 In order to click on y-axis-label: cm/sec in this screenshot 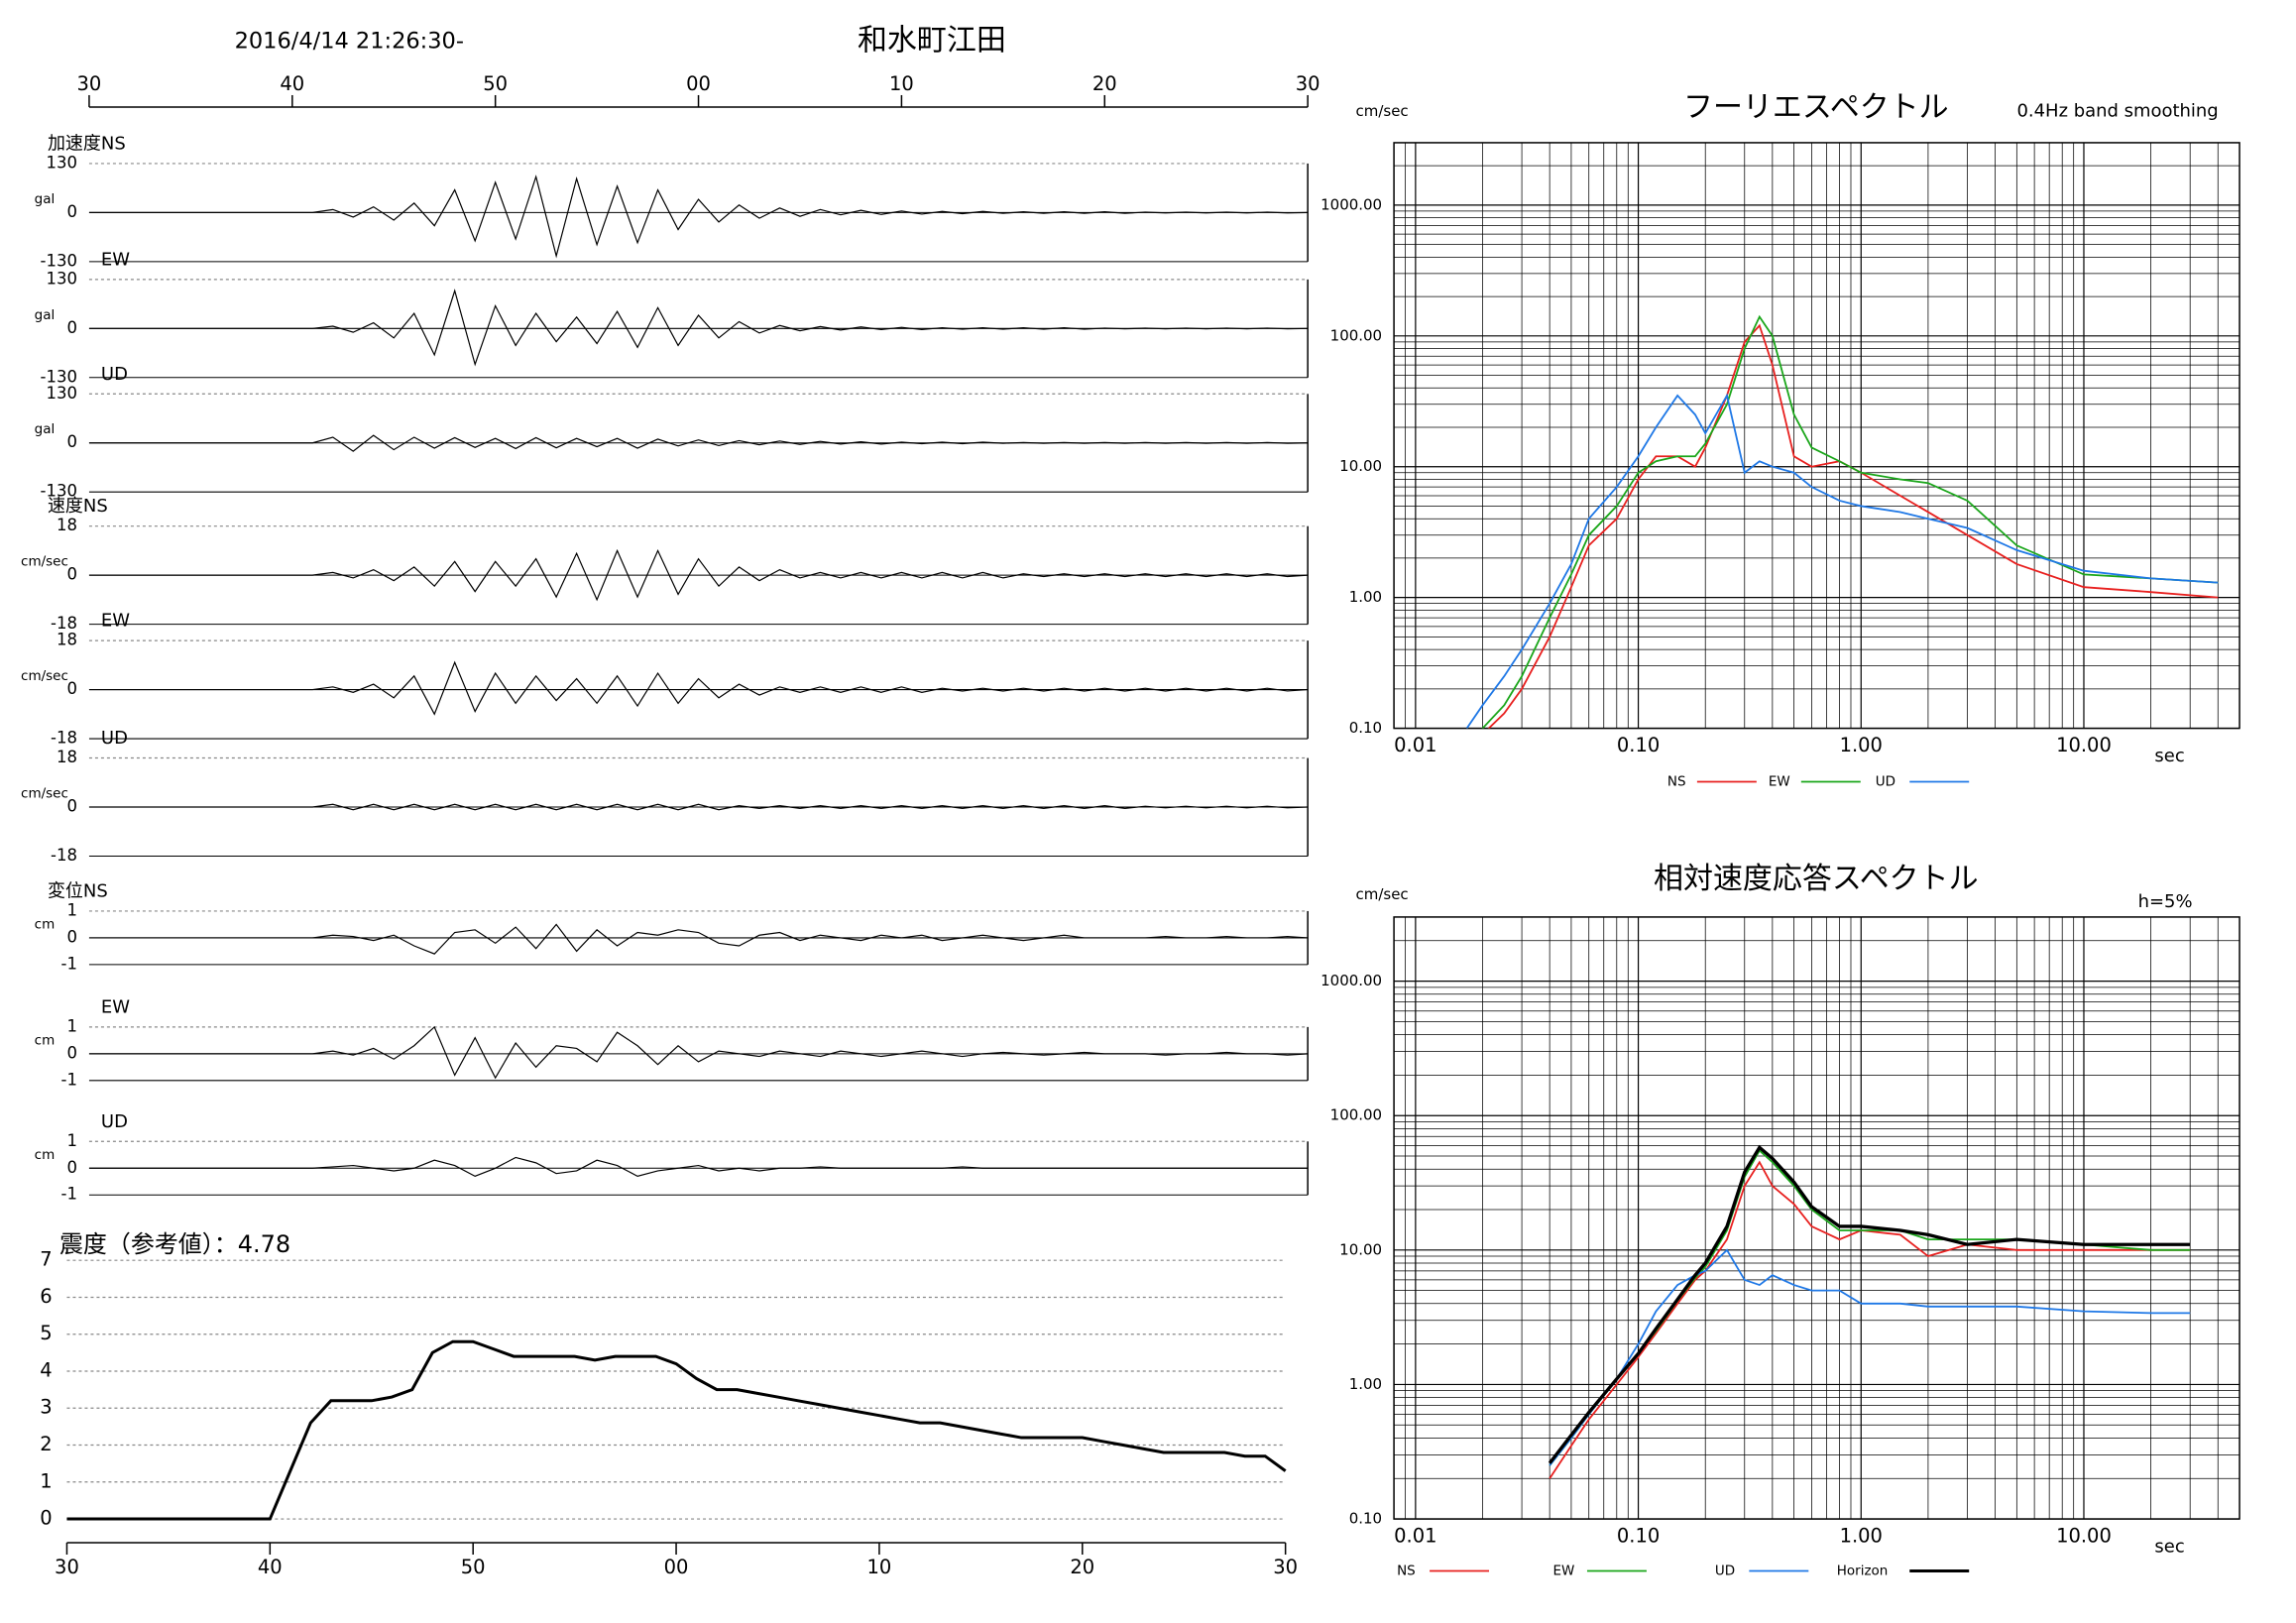, I will do `click(1382, 894)`.